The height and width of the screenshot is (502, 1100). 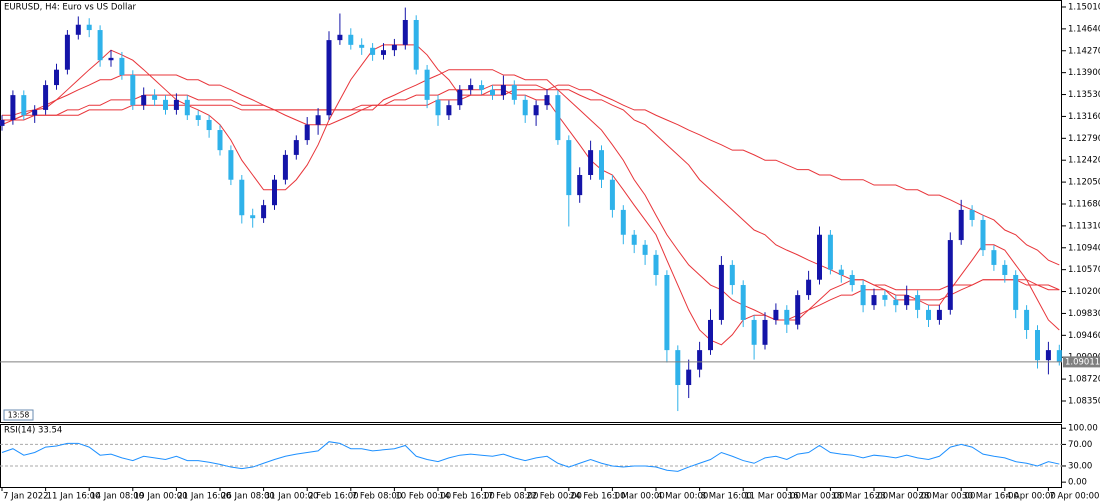 What do you see at coordinates (33, 431) in the screenshot?
I see `rsi-title: RSI(14) 33.54` at bounding box center [33, 431].